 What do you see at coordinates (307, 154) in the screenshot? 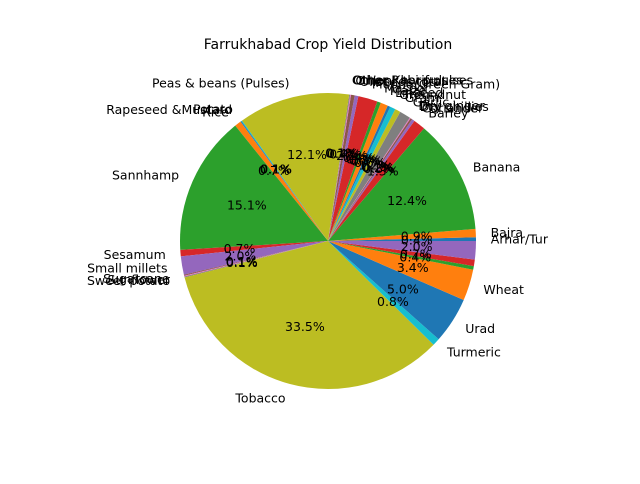
I see `percent-label-18: 12.1%` at bounding box center [307, 154].